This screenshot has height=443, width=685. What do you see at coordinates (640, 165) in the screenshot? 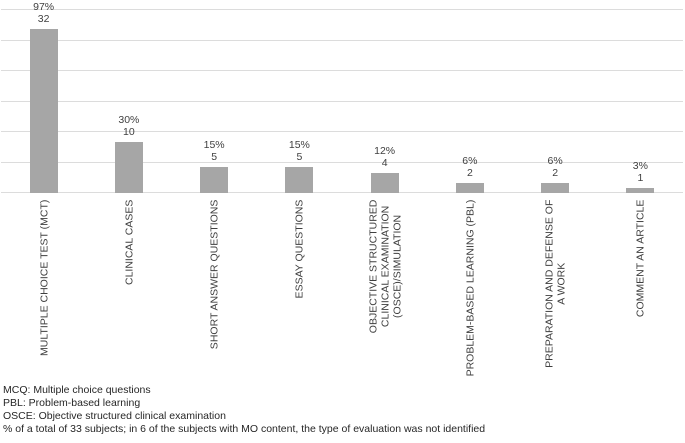
I see `percent-label: 3%` at bounding box center [640, 165].